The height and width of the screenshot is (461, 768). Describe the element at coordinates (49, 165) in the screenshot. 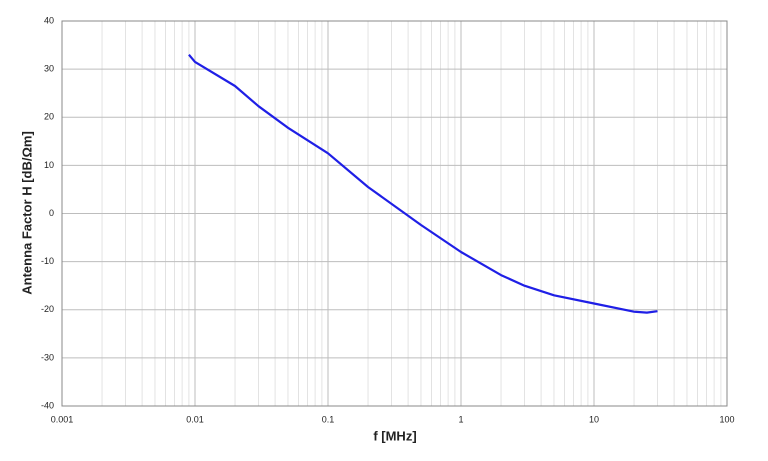

I see `y-tick-label: 10` at that location.